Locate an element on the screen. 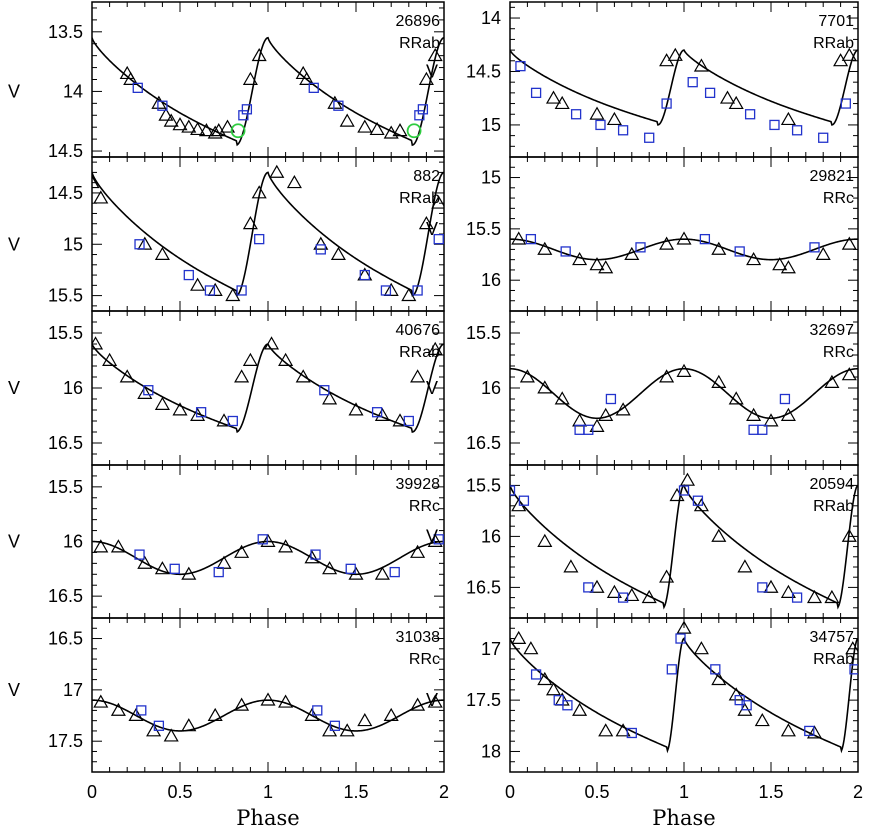 The image size is (869, 830). star-id-label: 26896 is located at coordinates (418, 21).